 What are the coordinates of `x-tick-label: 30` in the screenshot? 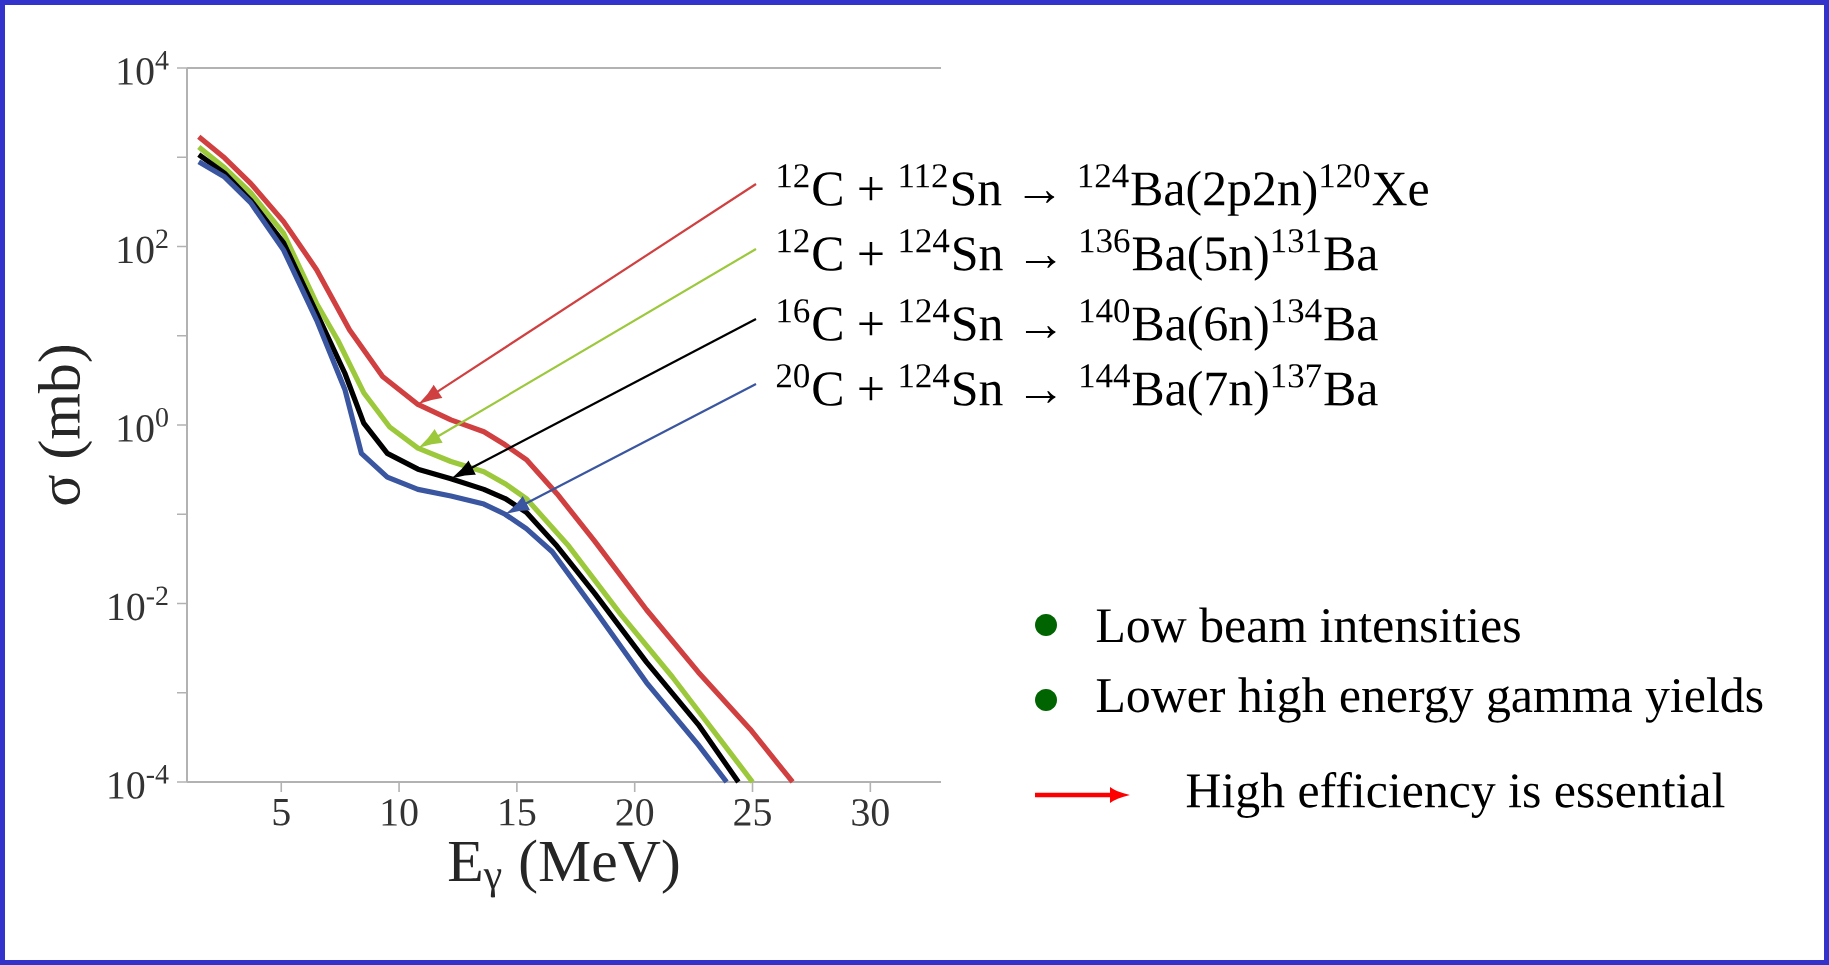 It's located at (870, 812).